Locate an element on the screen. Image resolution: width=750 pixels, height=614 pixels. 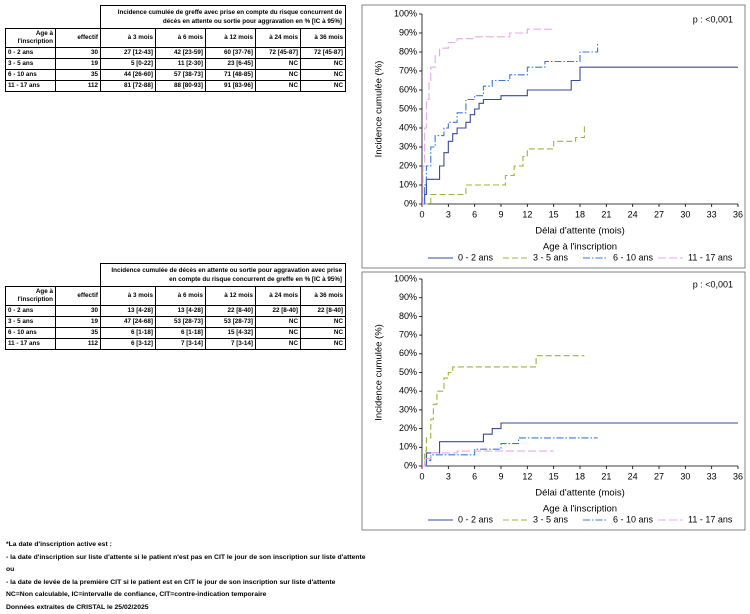
column-header: à 36 mois is located at coordinates (323, 38).